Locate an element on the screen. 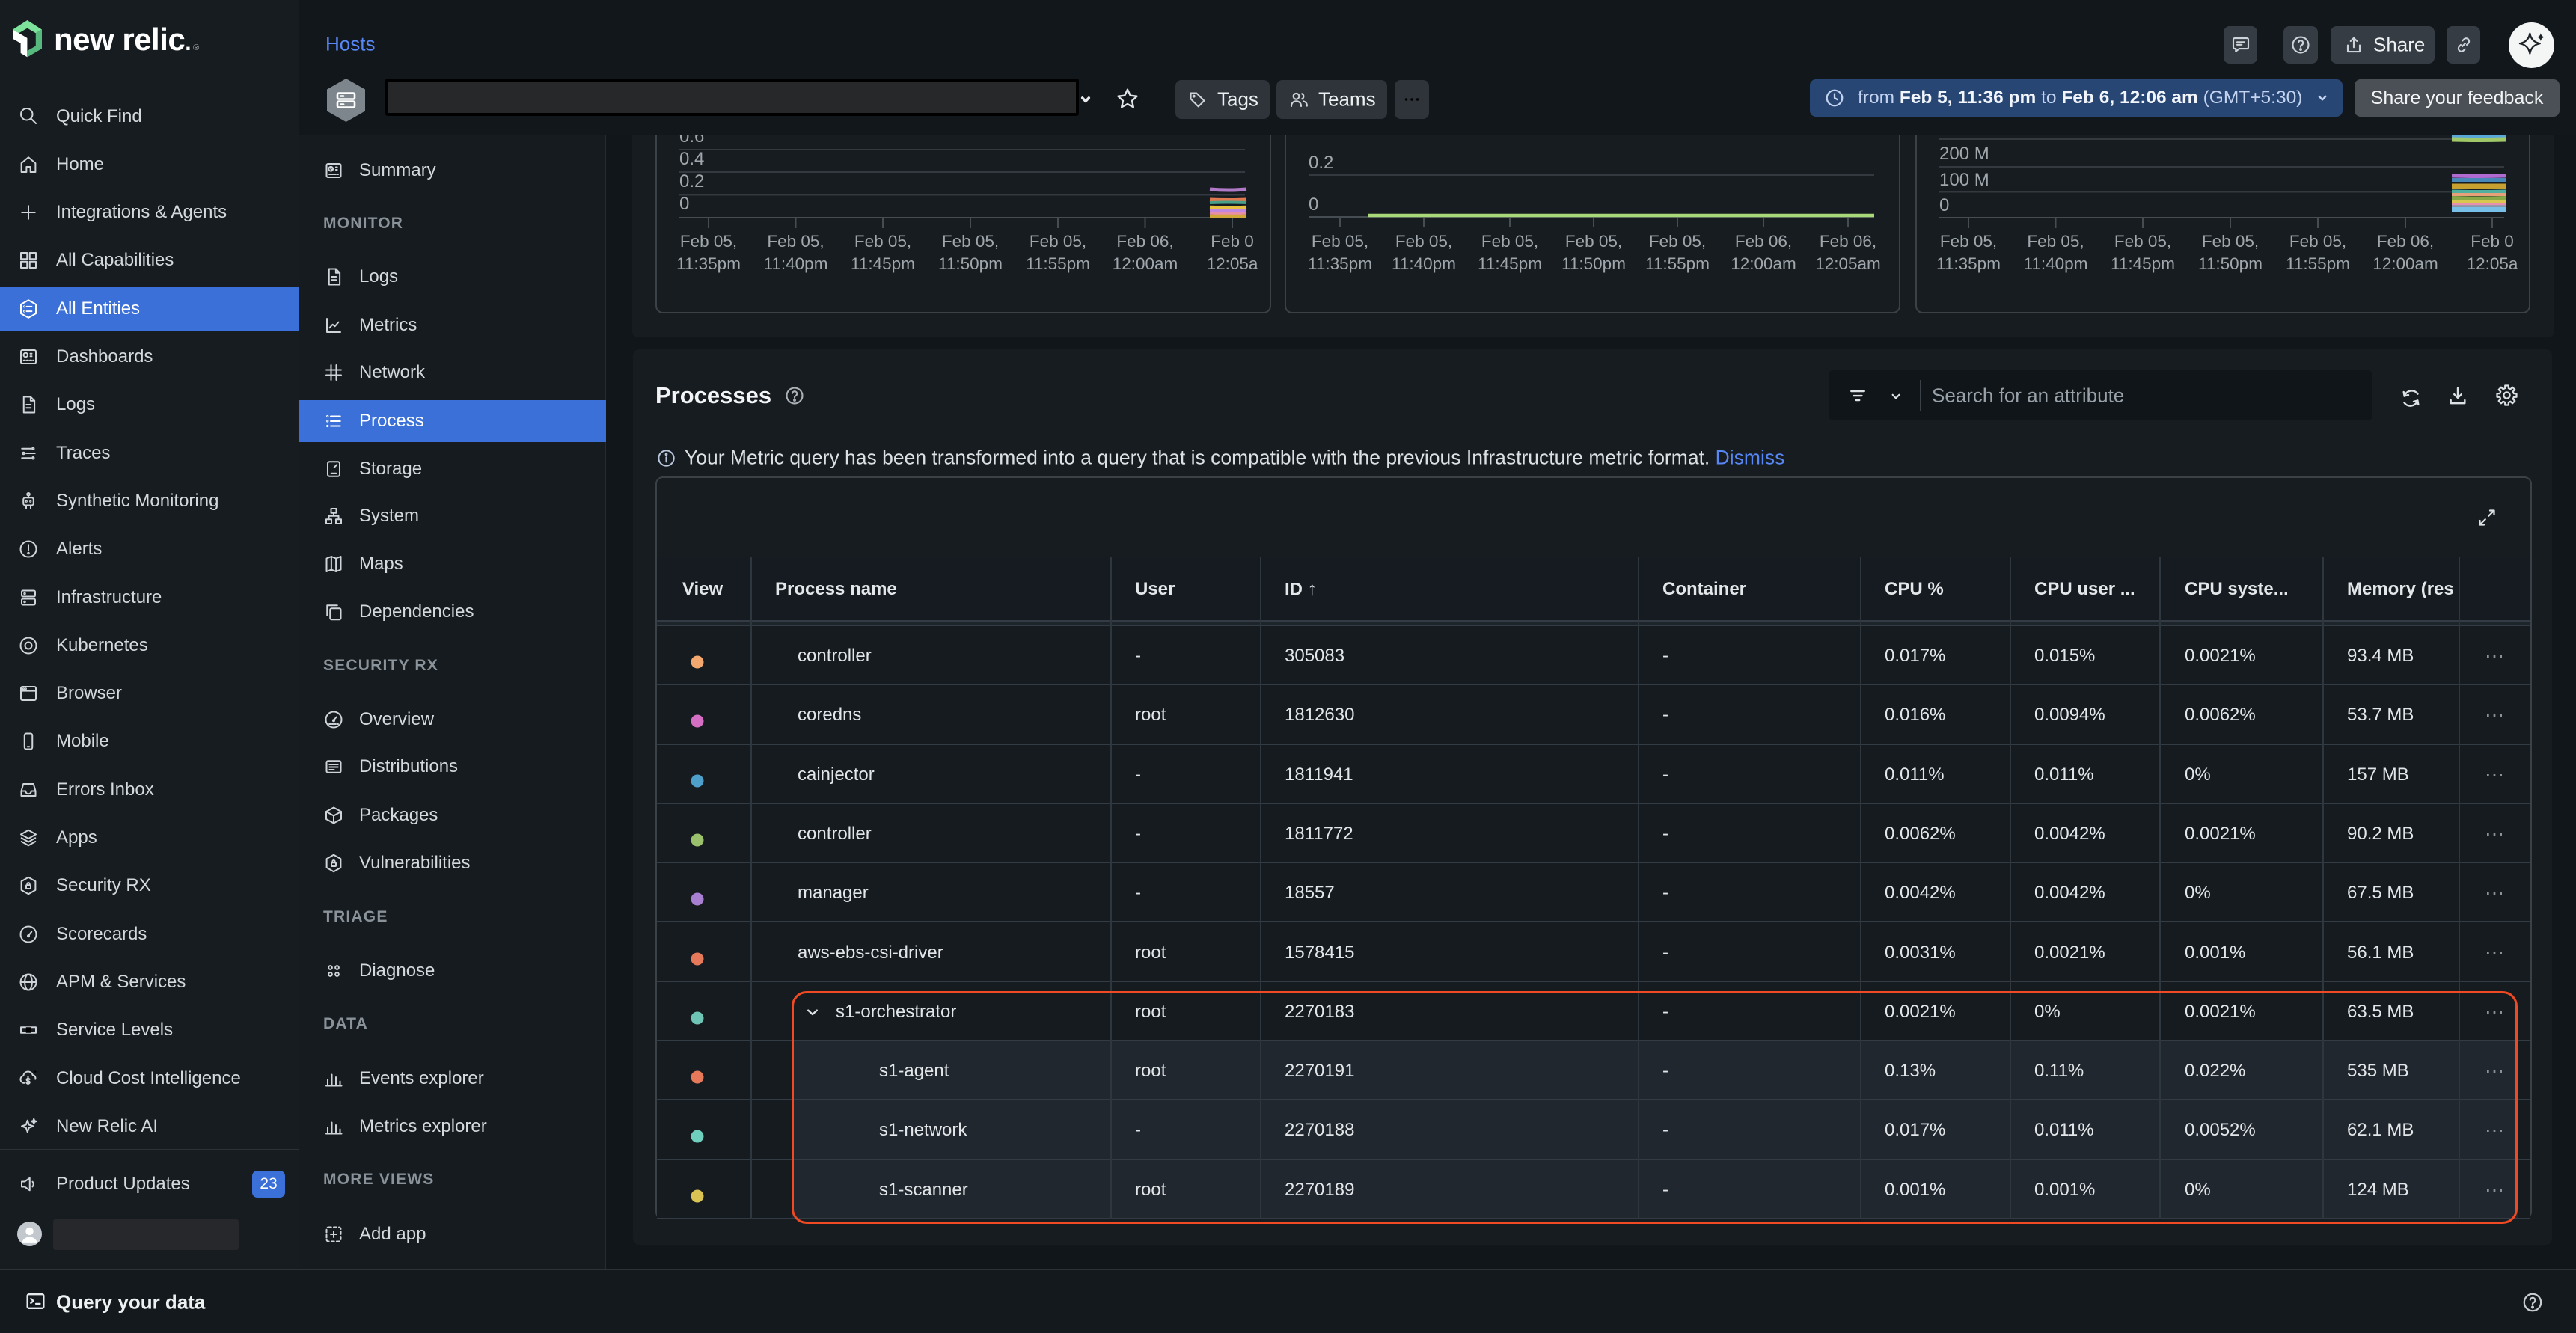  svg-text: 100 M is located at coordinates (1964, 180).